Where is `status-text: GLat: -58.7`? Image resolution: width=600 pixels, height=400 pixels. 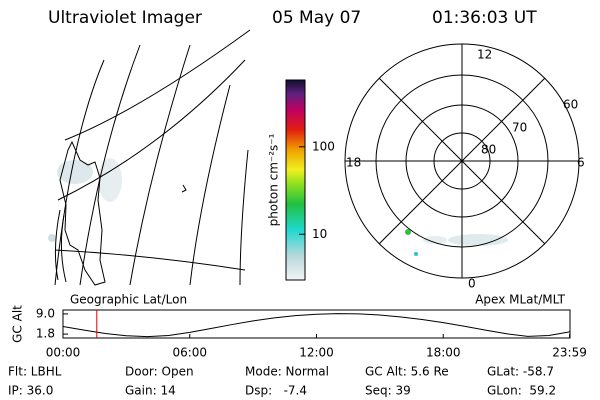 status-text: GLat: -58.7 is located at coordinates (520, 372).